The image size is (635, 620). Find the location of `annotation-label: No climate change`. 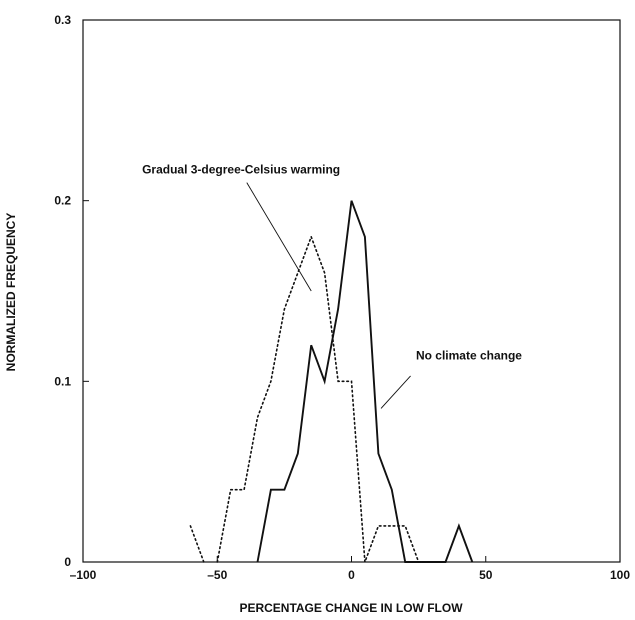

annotation-label: No climate change is located at coordinates (469, 356).